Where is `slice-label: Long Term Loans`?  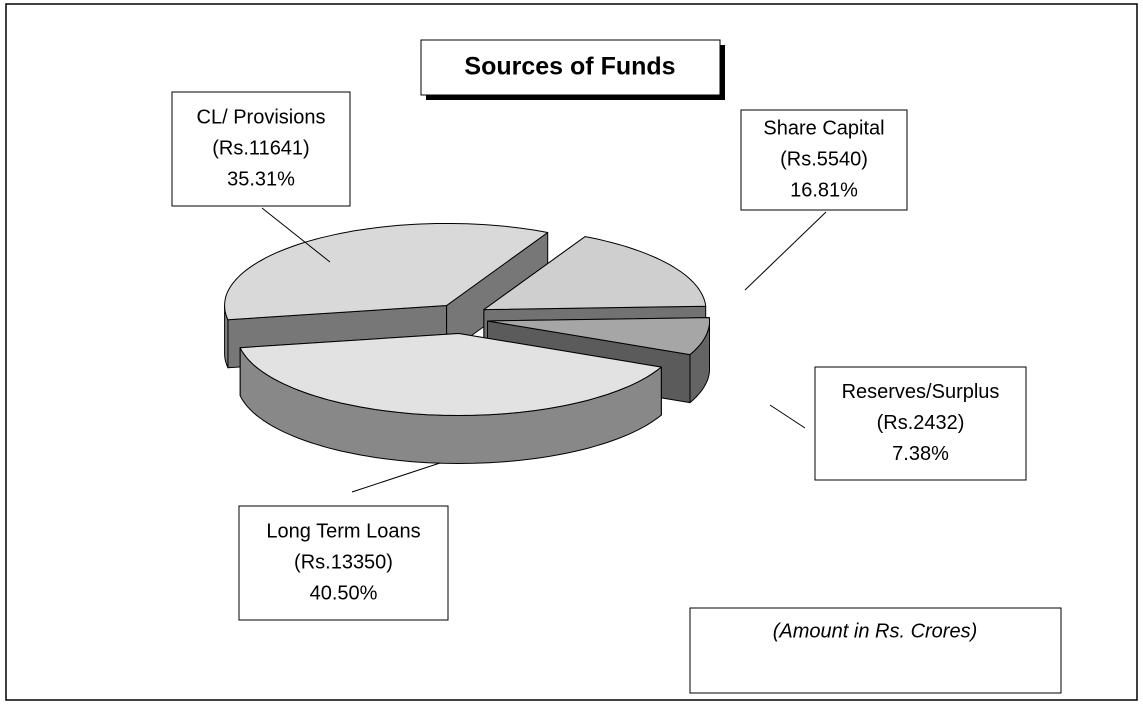 slice-label: Long Term Loans is located at coordinates (343, 531).